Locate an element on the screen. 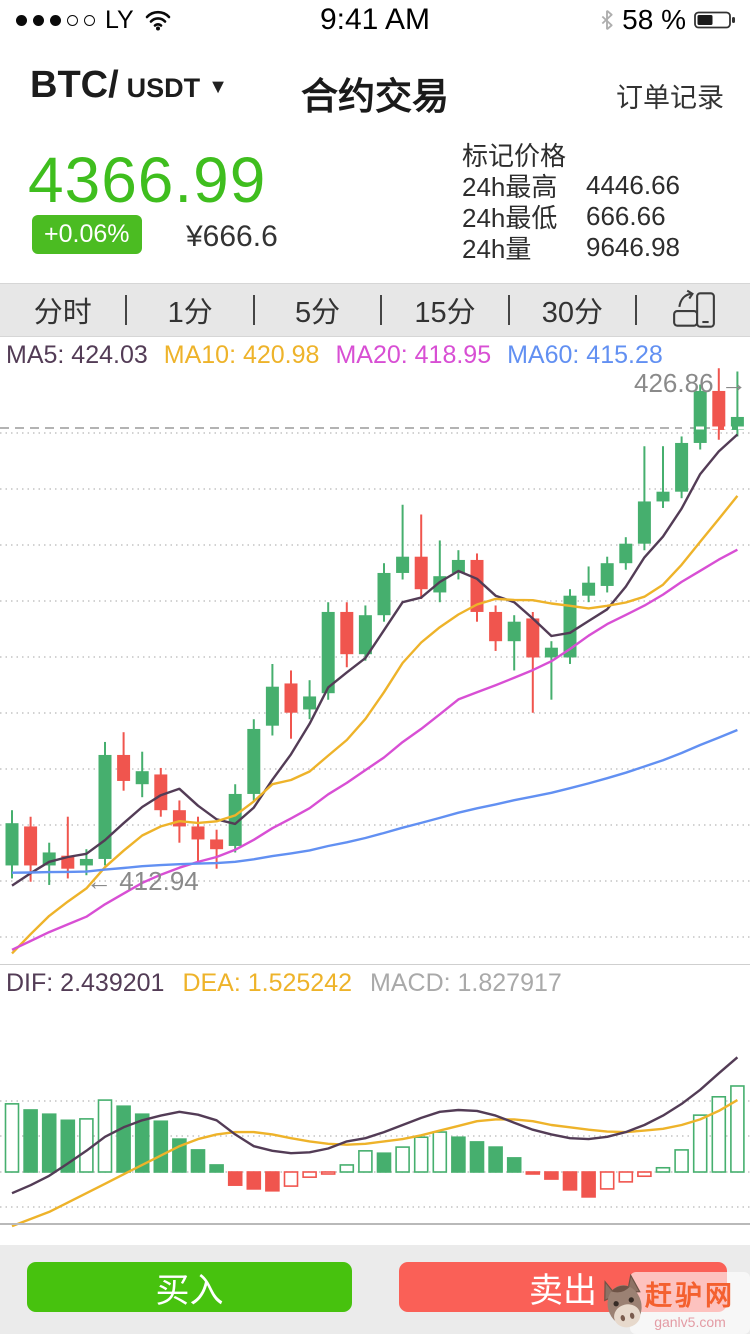 This screenshot has width=750, height=1335. mark-price-label: 标记价格 is located at coordinates (514, 156).